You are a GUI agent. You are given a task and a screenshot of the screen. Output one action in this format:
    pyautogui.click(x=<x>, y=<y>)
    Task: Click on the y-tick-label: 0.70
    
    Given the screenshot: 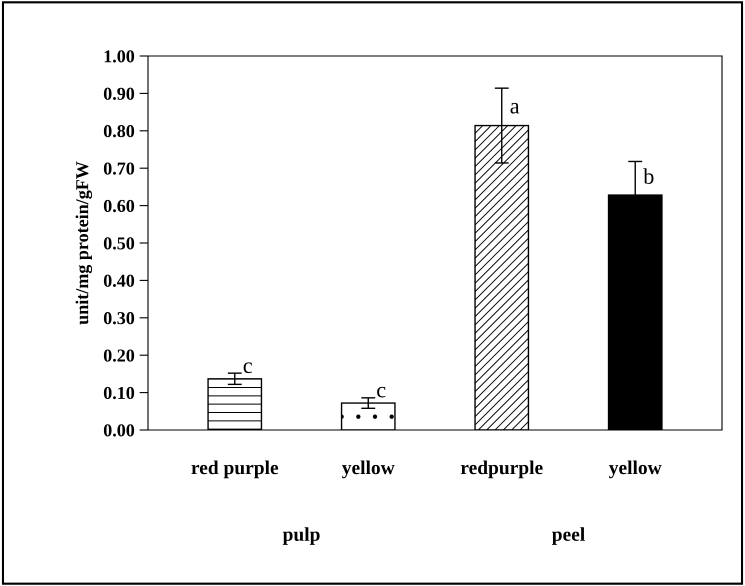 What is the action you would take?
    pyautogui.click(x=119, y=168)
    